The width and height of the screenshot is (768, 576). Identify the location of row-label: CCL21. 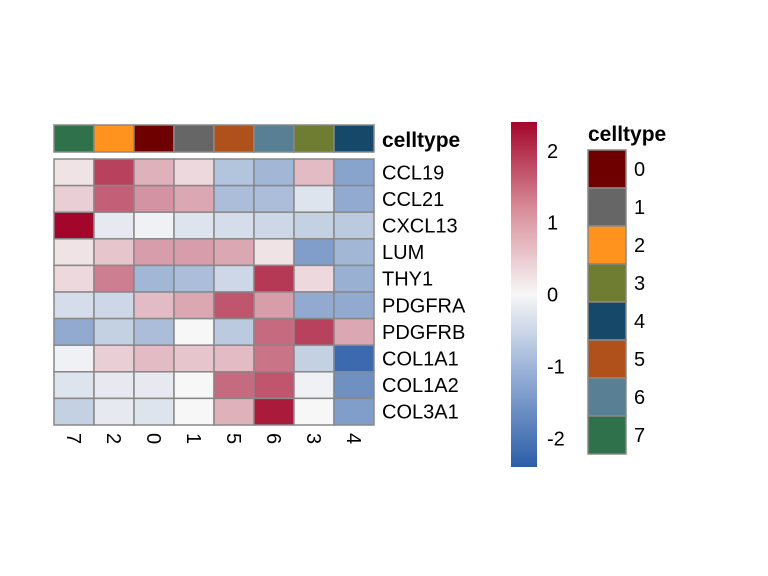
(413, 200).